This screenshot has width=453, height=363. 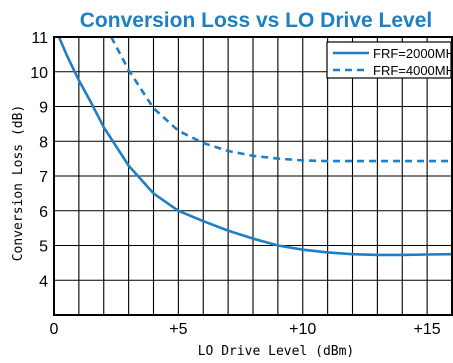 What do you see at coordinates (43, 108) in the screenshot?
I see `y-tick-label: 9` at bounding box center [43, 108].